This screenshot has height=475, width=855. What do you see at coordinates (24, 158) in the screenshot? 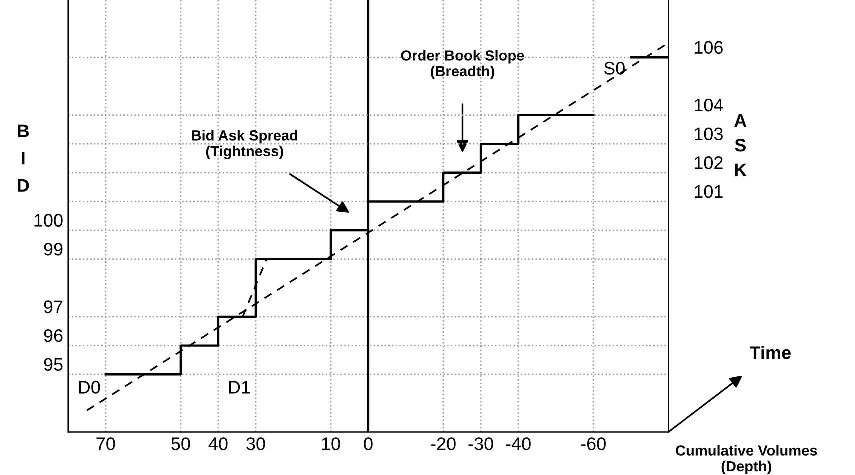
I see `y-axis-title: BID` at bounding box center [24, 158].